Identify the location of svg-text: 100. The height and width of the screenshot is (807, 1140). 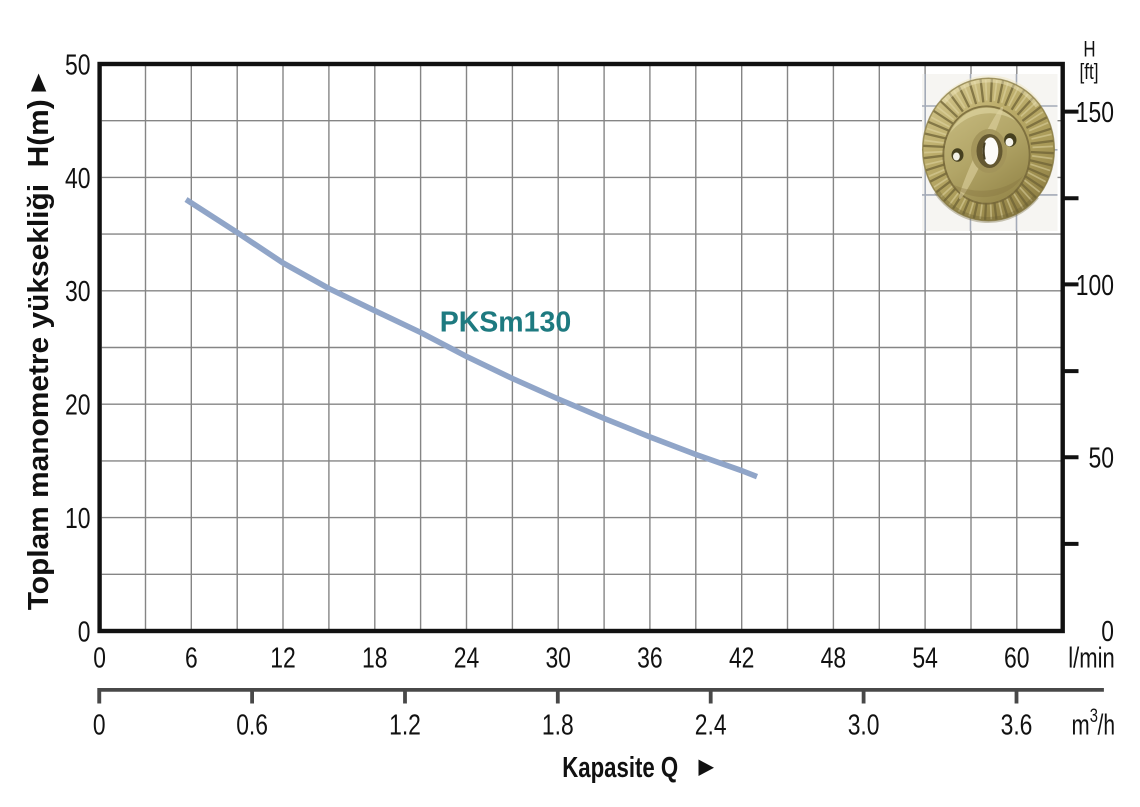
(1095, 286).